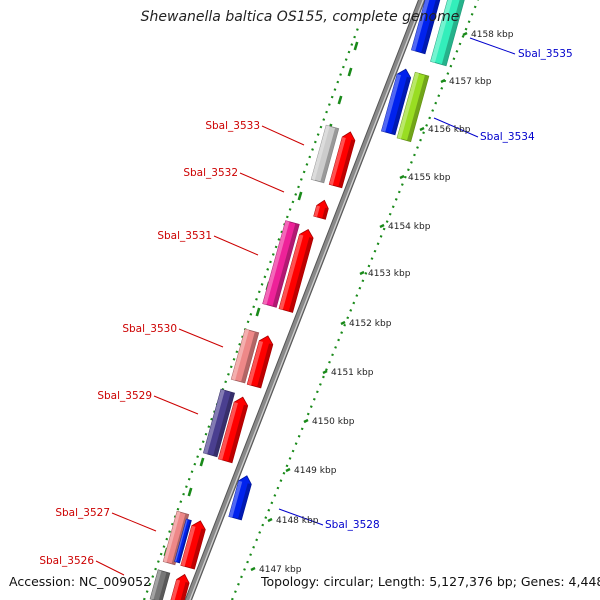 The image size is (600, 600). I want to click on cog-box-sbal-3535-highlight, so click(441, 31).